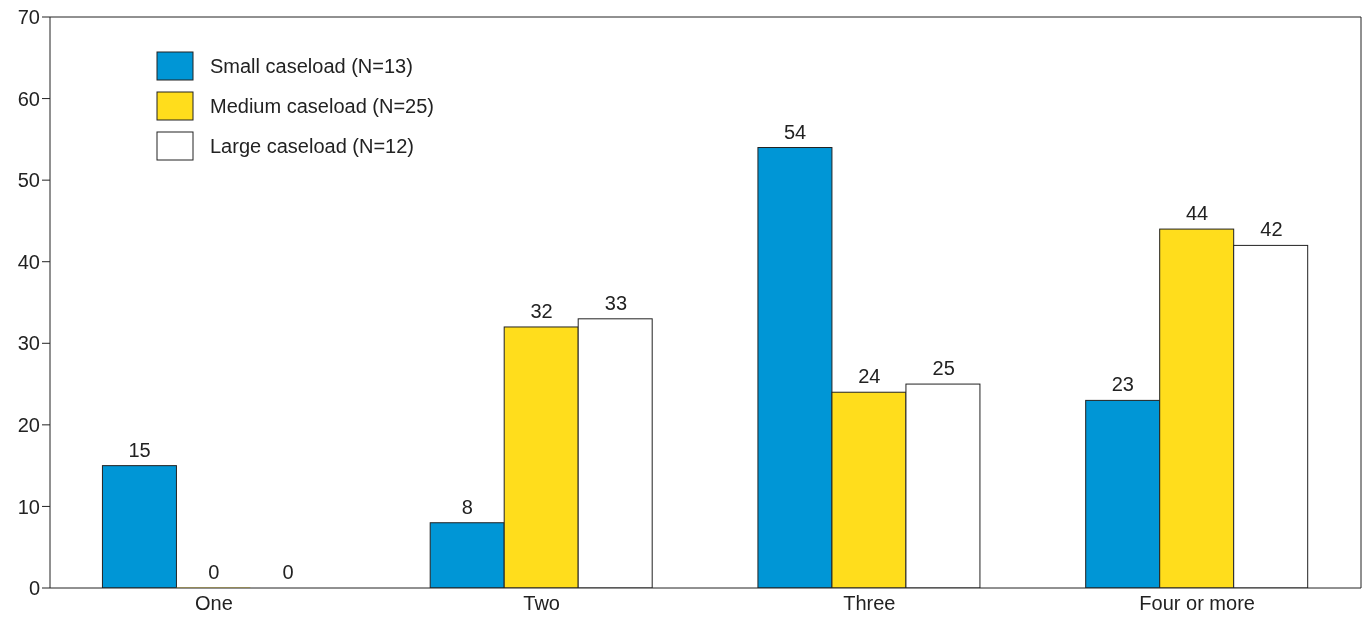  I want to click on data-label: 42, so click(1271, 229).